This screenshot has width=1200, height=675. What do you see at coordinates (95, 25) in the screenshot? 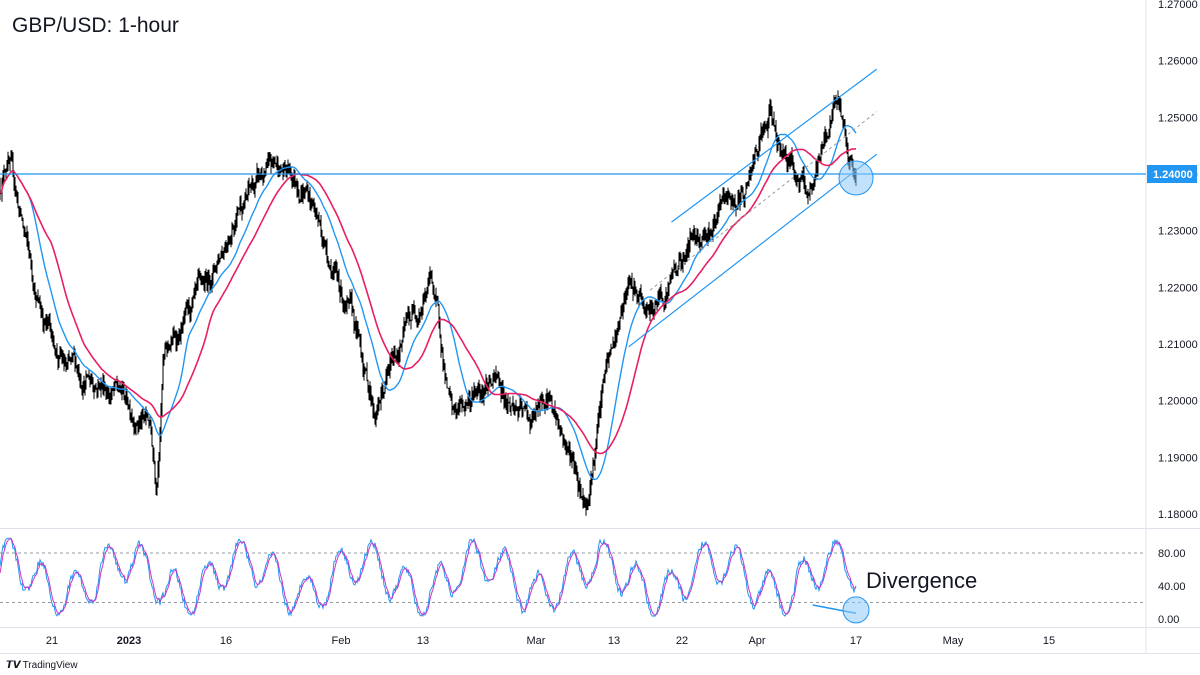
I see `chart-title: GBP/USD: 1-hour` at bounding box center [95, 25].